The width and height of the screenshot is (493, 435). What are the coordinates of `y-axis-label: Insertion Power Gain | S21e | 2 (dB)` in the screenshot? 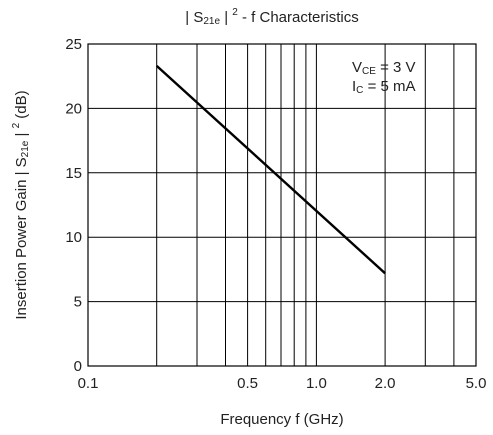 It's located at (21, 204).